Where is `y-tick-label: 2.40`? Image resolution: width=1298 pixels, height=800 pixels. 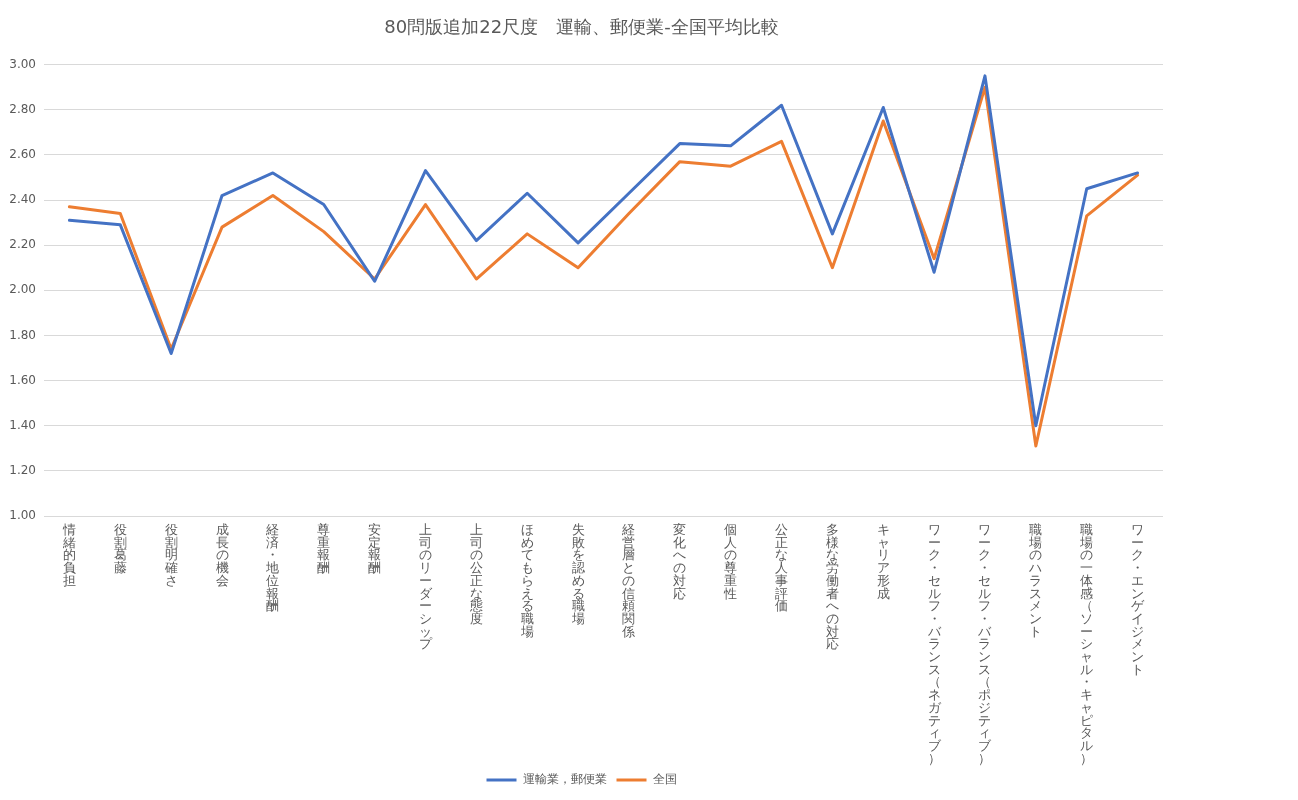
y-tick-label: 2.40 is located at coordinates (22, 199).